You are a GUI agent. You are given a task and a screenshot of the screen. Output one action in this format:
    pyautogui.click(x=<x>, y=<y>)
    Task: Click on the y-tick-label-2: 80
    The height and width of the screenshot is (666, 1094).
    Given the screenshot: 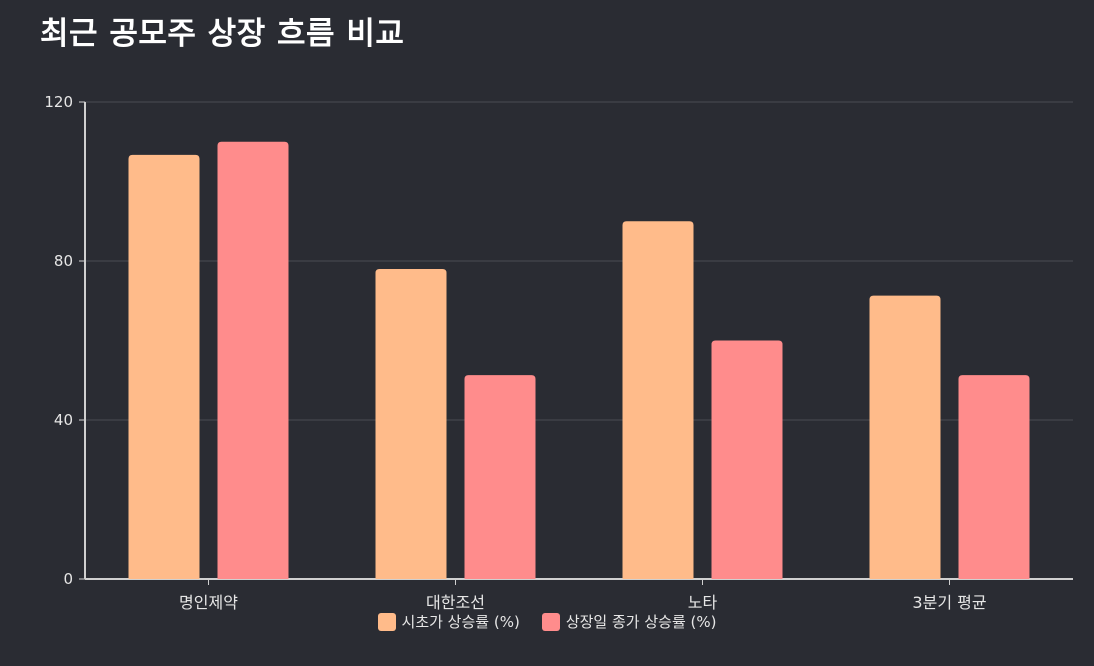 What is the action you would take?
    pyautogui.click(x=63, y=261)
    